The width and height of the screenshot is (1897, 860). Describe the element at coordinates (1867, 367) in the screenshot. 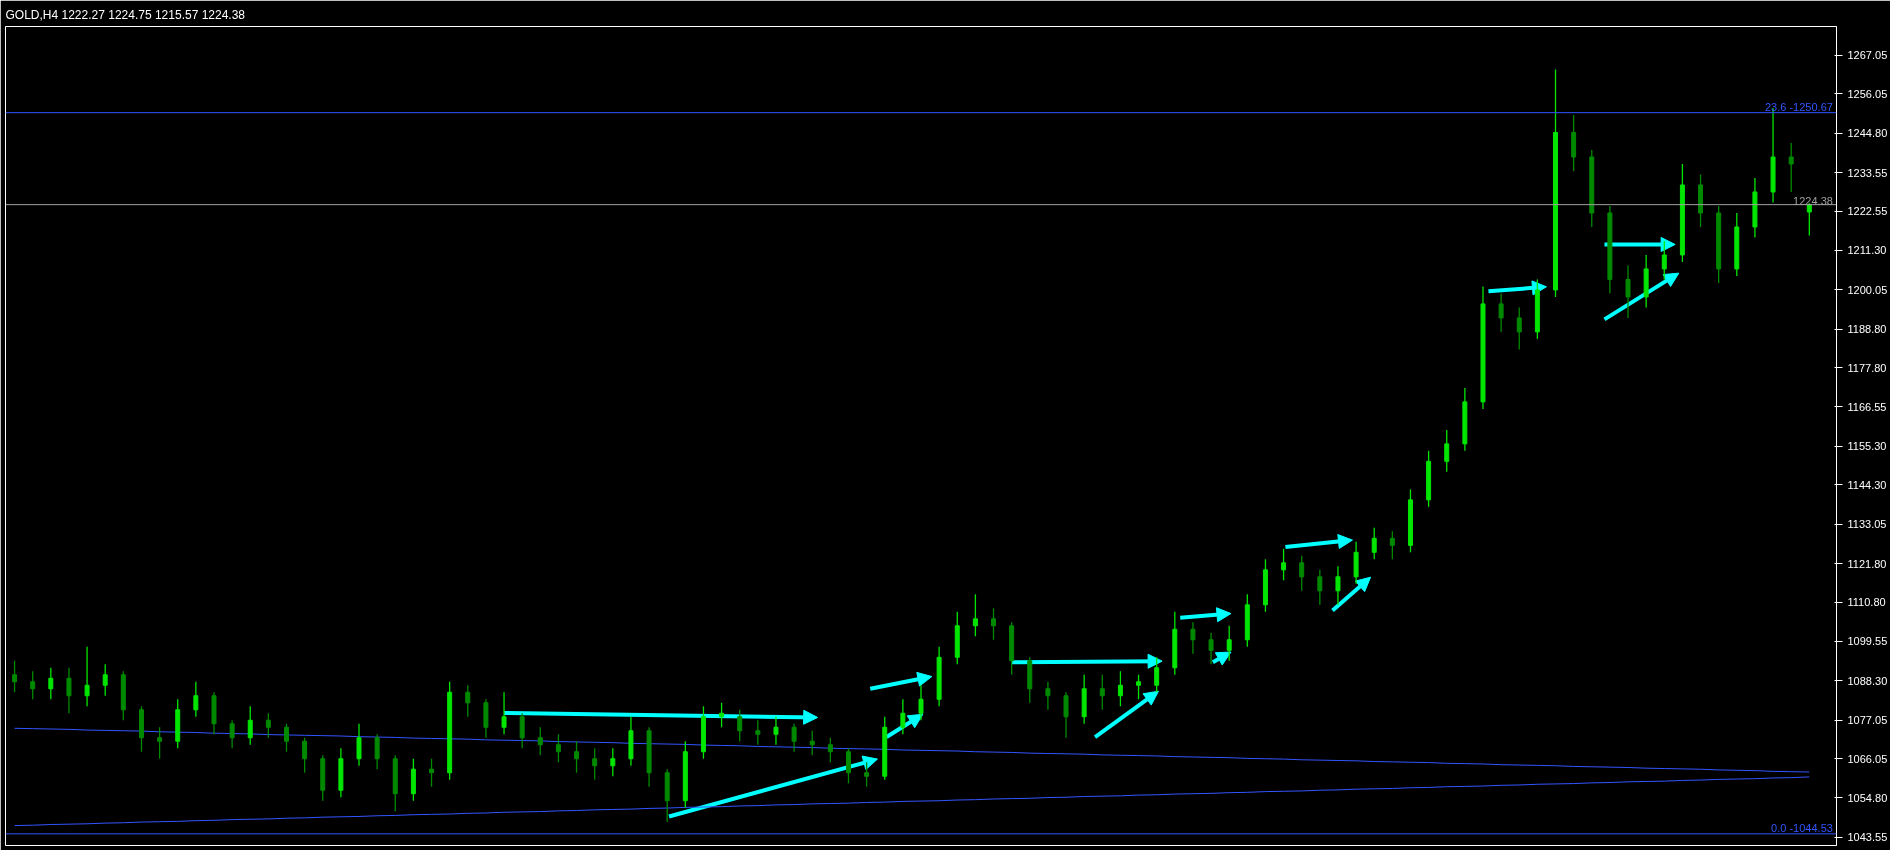

I see `y-tick-label: 1177.80` at that location.